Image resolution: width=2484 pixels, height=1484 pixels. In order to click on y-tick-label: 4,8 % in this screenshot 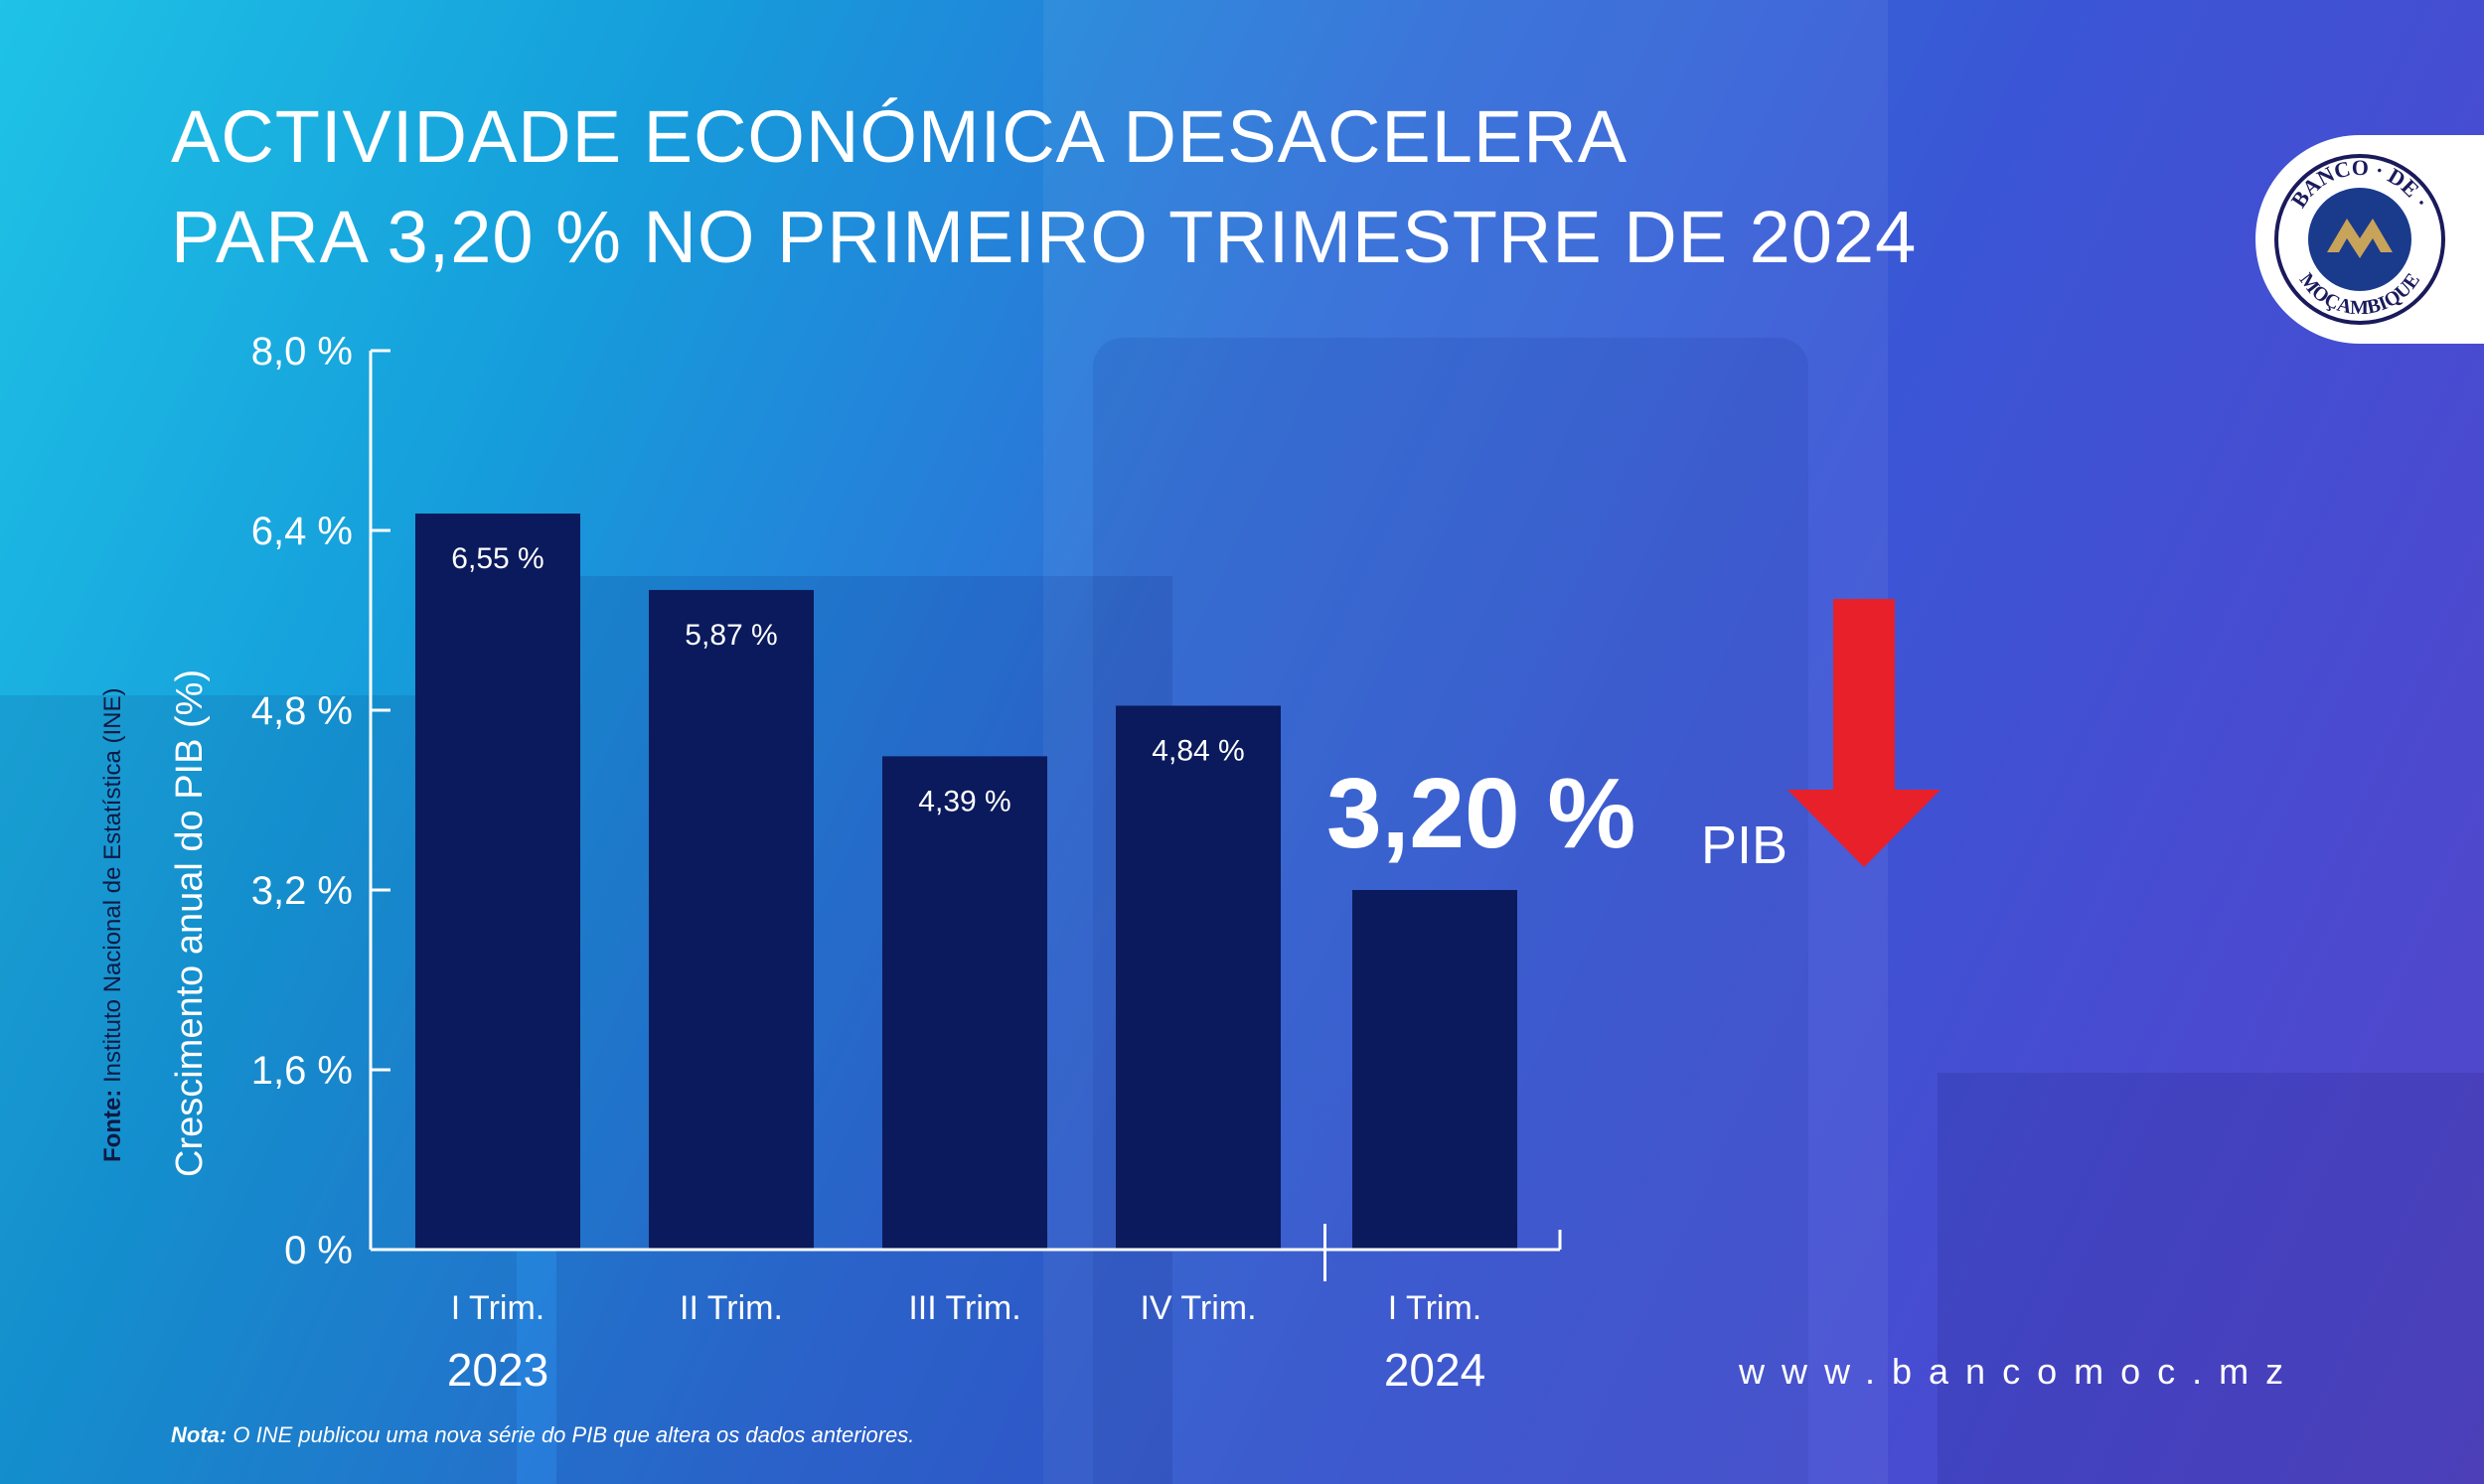, I will do `click(302, 711)`.